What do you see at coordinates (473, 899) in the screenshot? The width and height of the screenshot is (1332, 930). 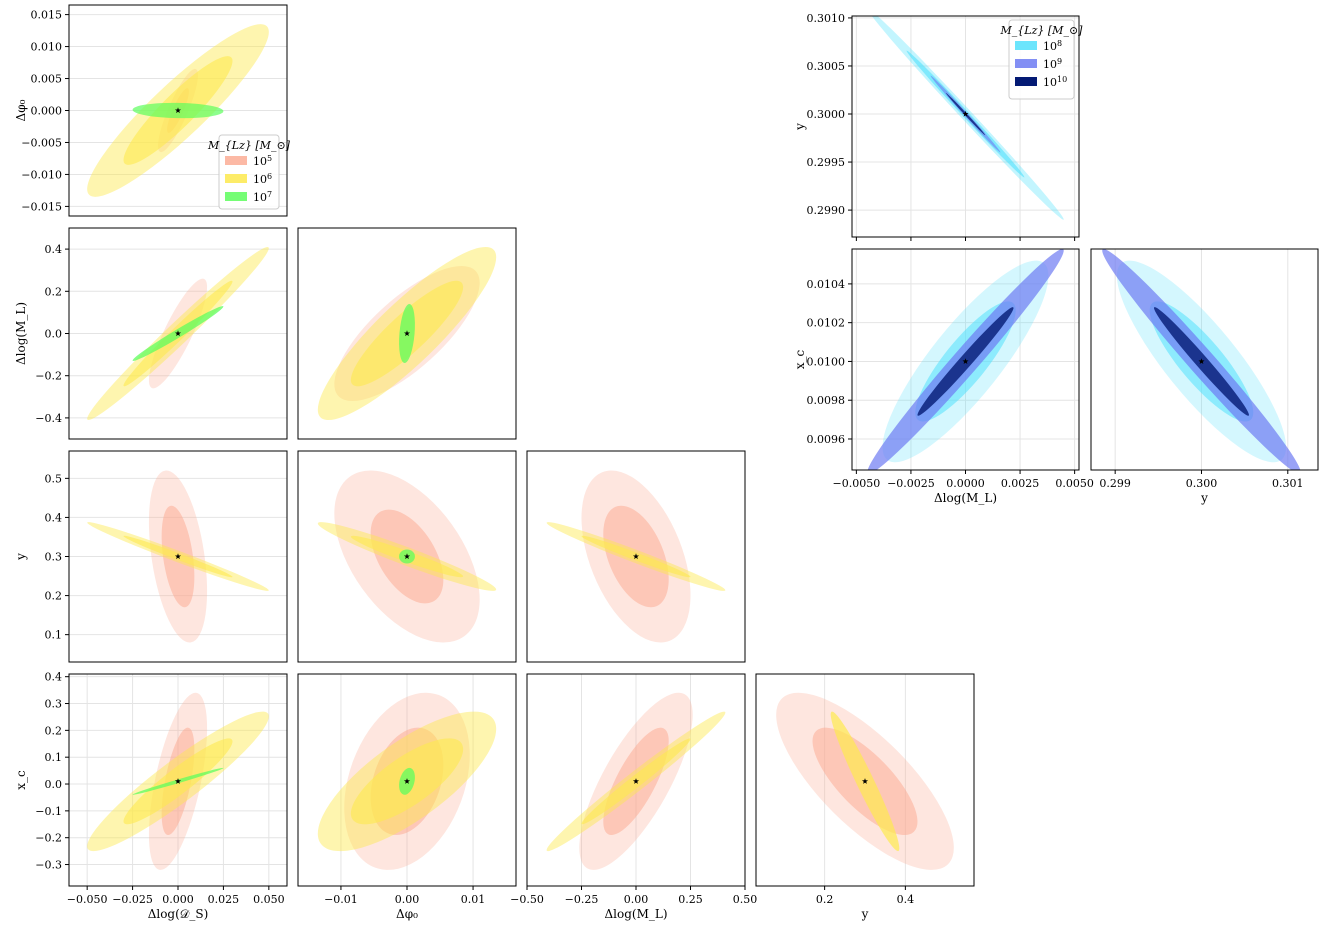 I see `x-tick-label: 0.01` at bounding box center [473, 899].